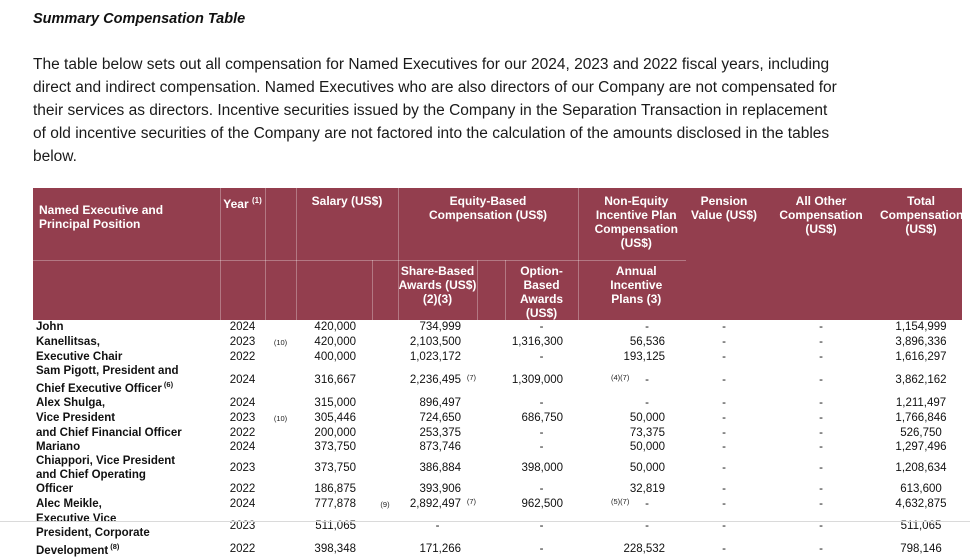  I want to click on row-name: and Chief Financial Officer, so click(126, 433).